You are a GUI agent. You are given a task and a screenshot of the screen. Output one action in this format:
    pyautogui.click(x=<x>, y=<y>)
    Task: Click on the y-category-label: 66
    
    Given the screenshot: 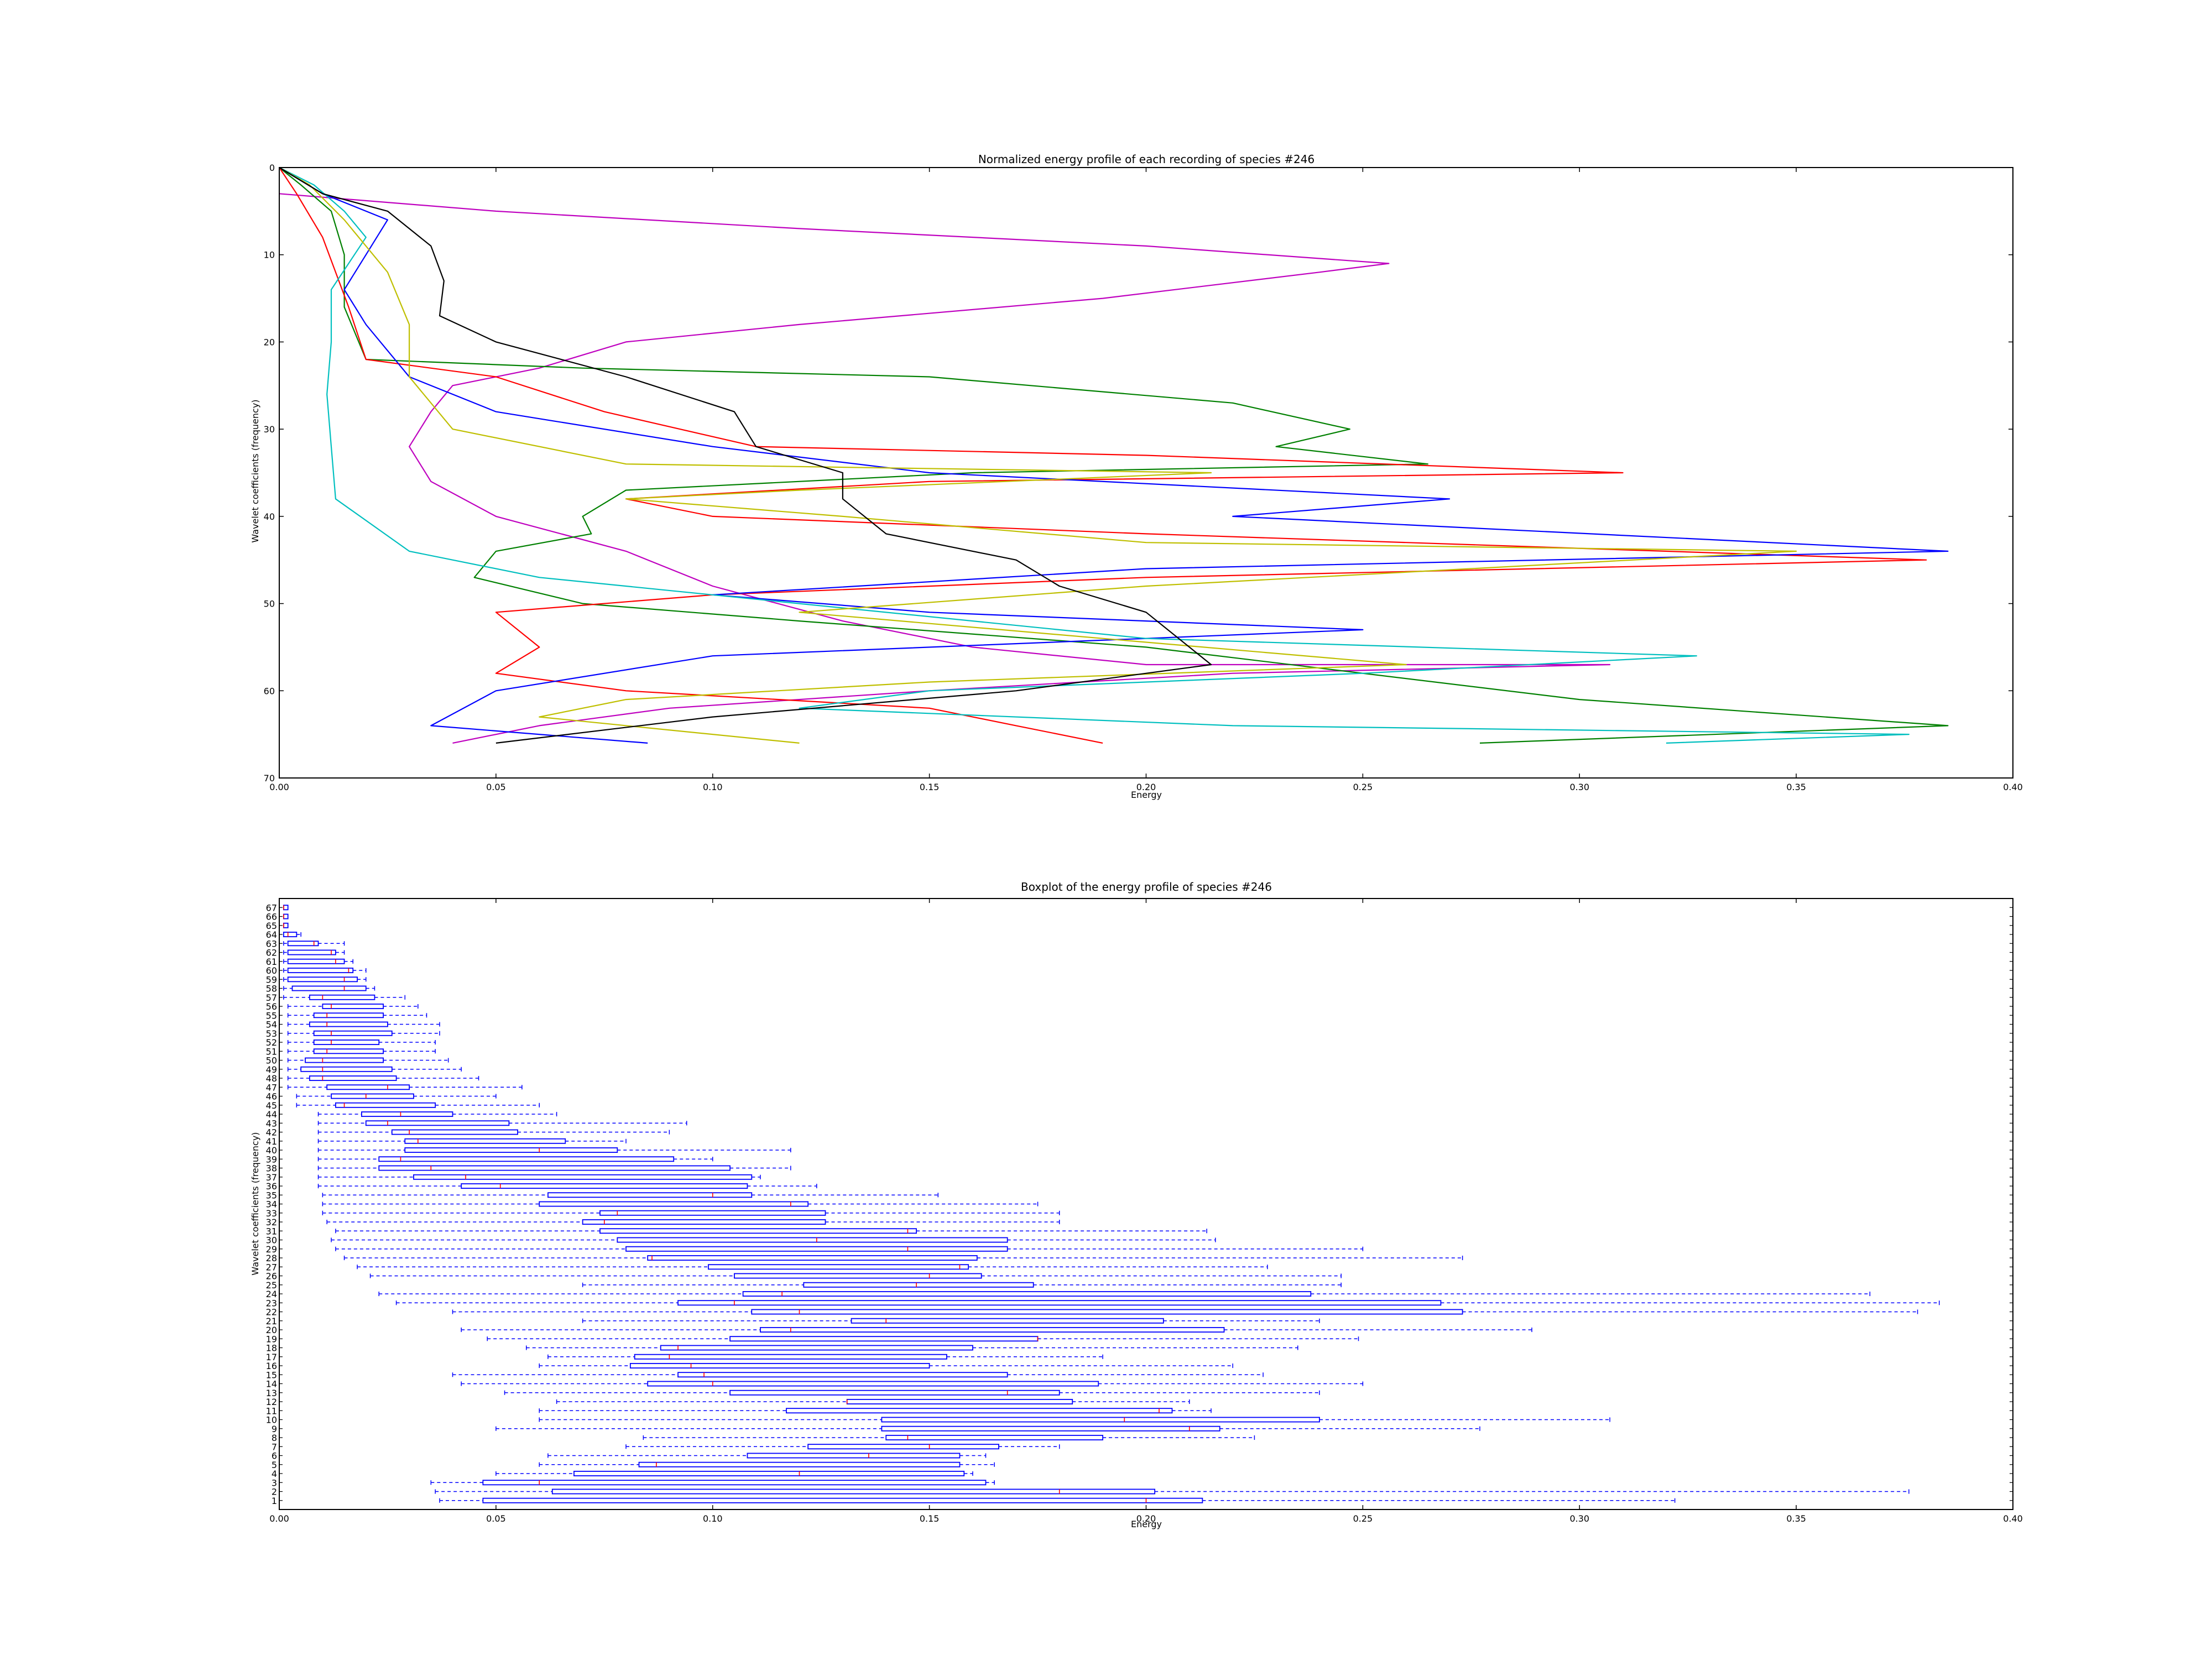 What is the action you would take?
    pyautogui.click(x=272, y=917)
    